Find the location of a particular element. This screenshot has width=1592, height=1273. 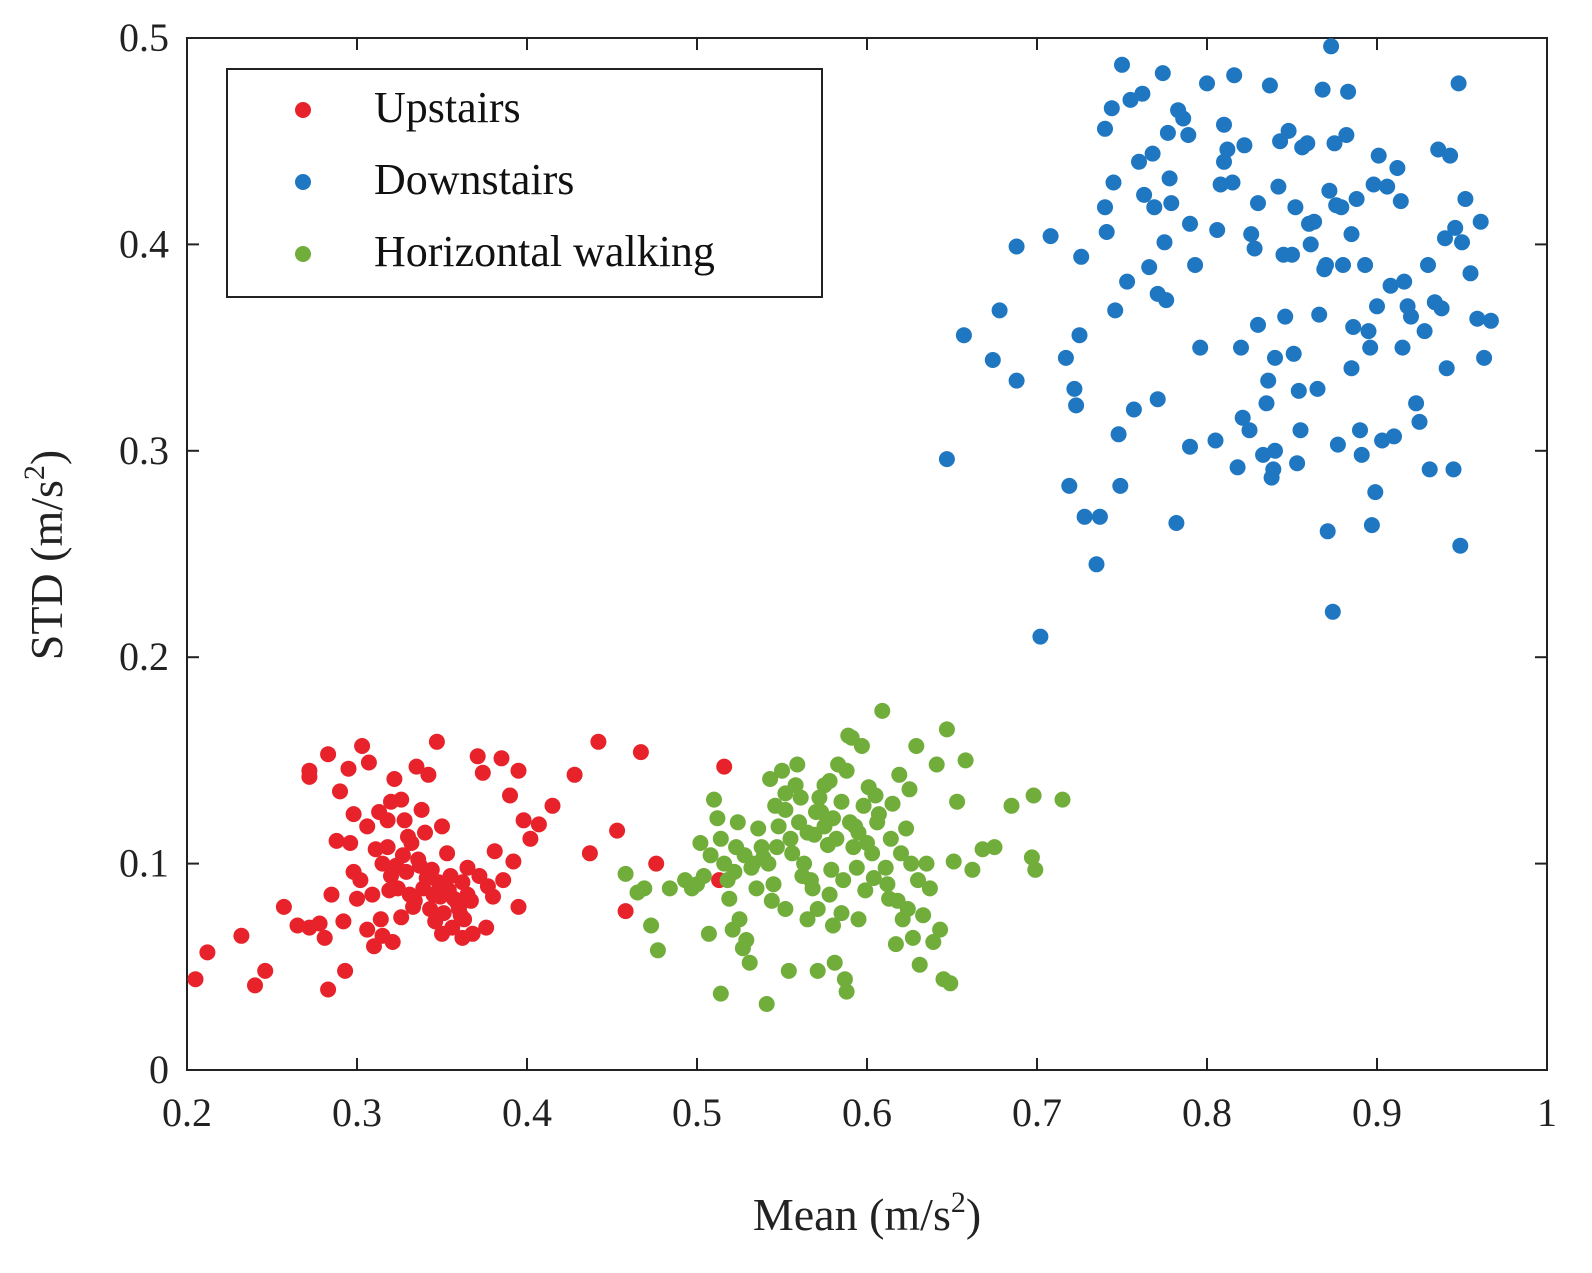

y-tick-label: 0.5 is located at coordinates (144, 37).